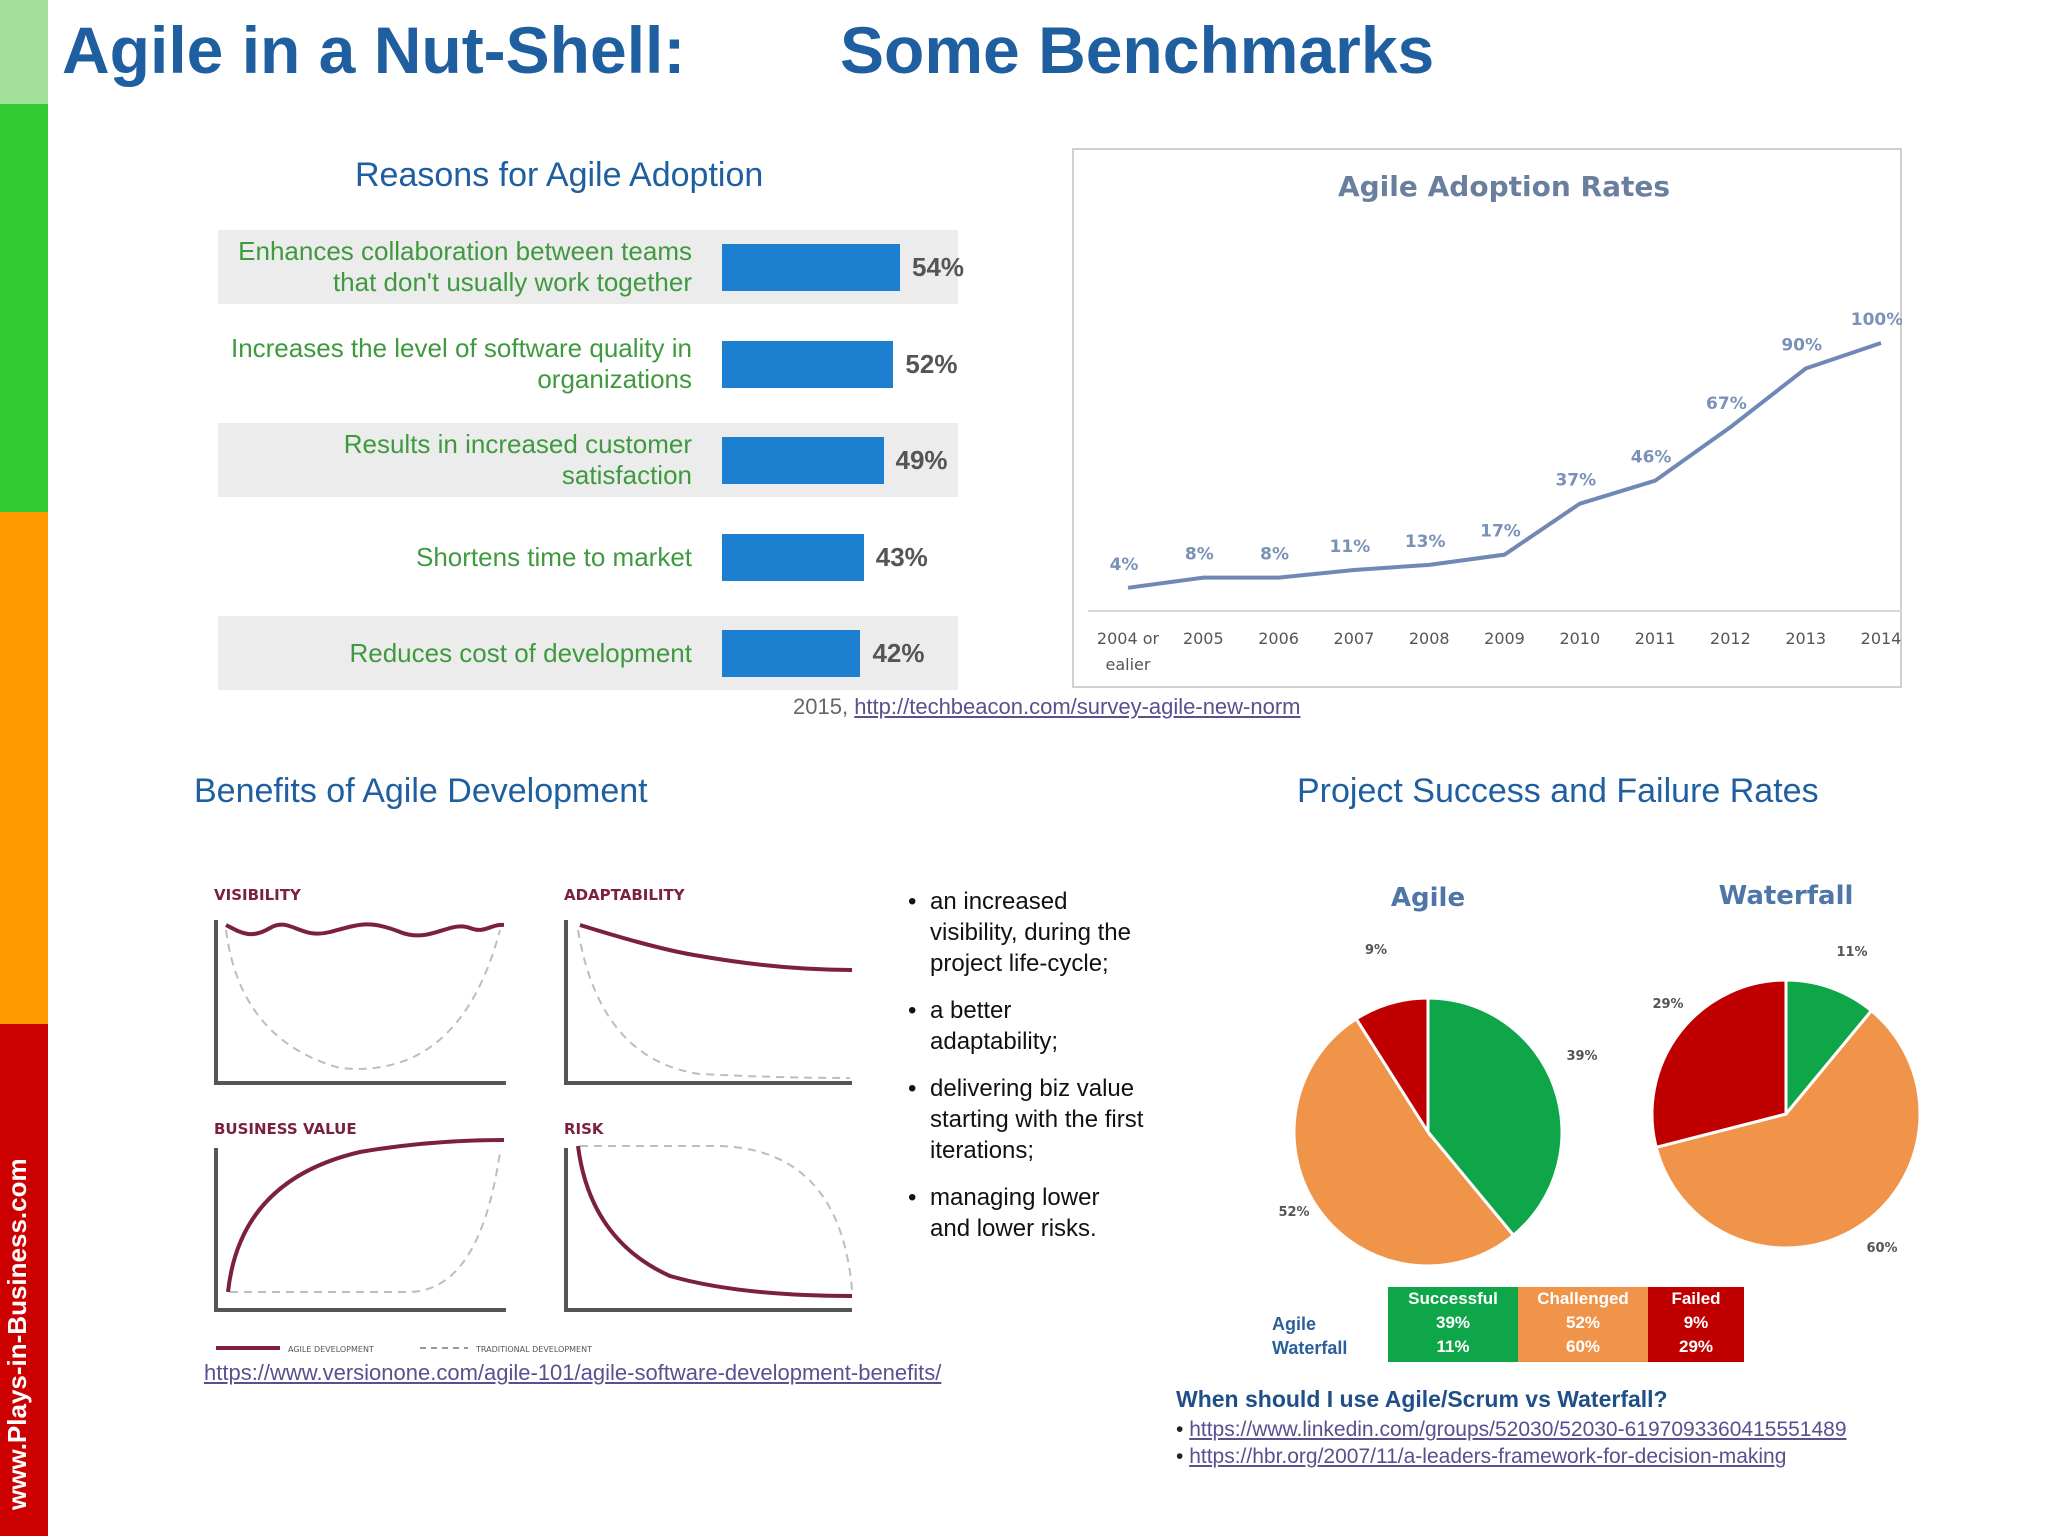 This screenshot has height=1536, width=2048. What do you see at coordinates (1026, 1026) in the screenshot?
I see `bullet-item: a better adaptability;` at bounding box center [1026, 1026].